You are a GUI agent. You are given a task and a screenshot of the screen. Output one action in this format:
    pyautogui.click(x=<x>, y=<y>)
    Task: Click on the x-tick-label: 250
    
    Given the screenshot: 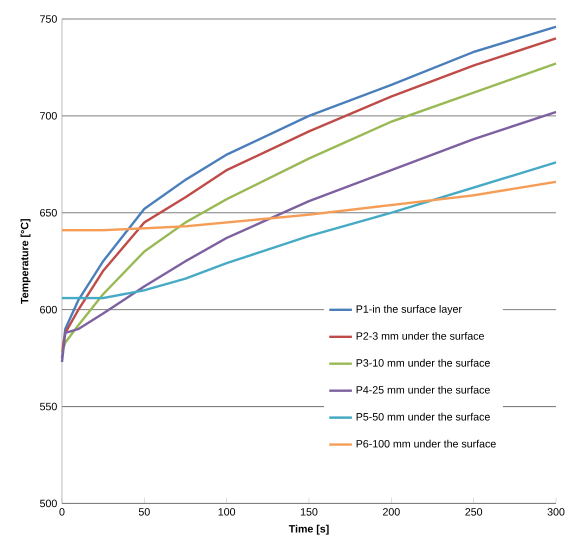 What is the action you would take?
    pyautogui.click(x=473, y=512)
    